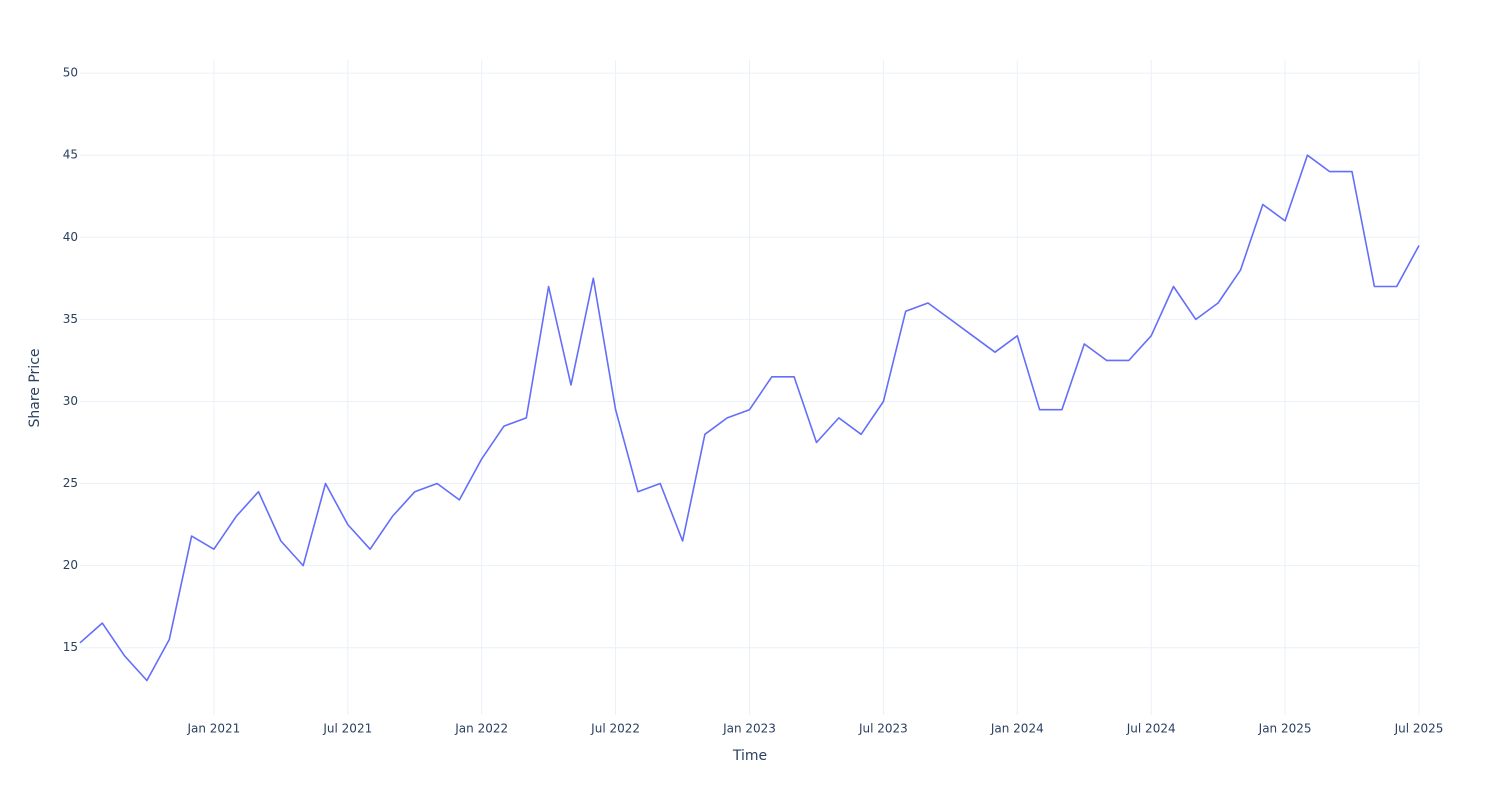 This screenshot has height=800, width=1500. Describe the element at coordinates (213, 729) in the screenshot. I see `x-tick-label: Jan 2021` at that location.